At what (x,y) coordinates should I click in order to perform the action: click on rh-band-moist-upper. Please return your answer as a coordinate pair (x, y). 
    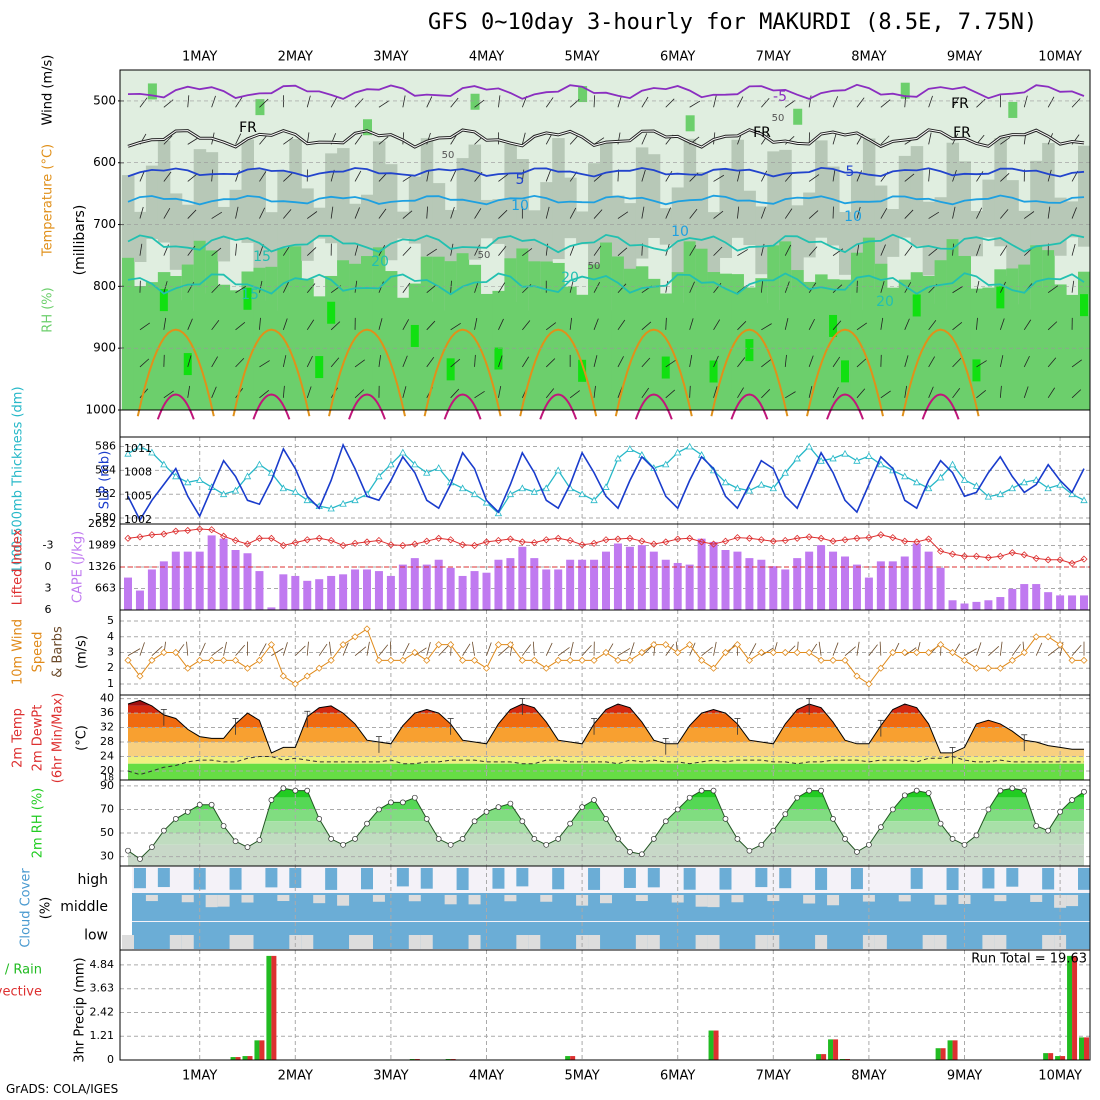
    Looking at the image, I should click on (798, 116).